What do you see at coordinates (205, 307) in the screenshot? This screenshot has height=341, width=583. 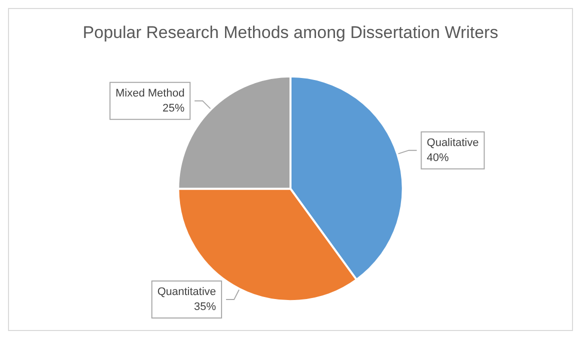 I see `data-label: 35%` at bounding box center [205, 307].